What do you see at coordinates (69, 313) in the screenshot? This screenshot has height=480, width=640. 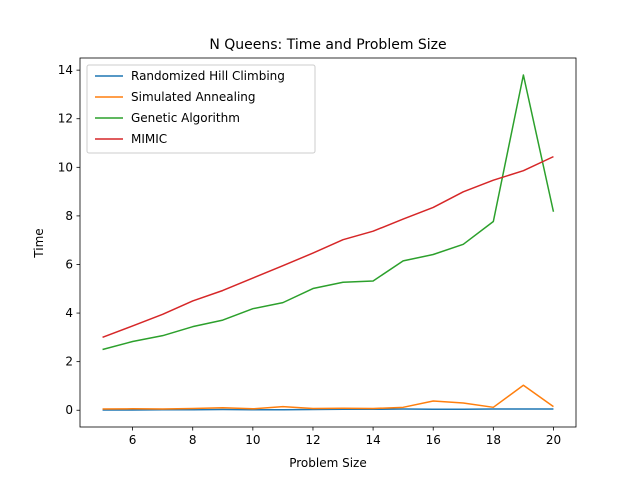 I see `y-tick-label-4: 4` at bounding box center [69, 313].